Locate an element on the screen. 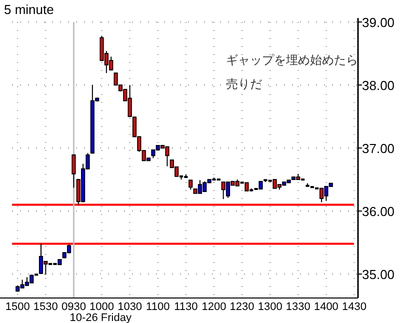 This screenshot has height=323, width=410. ytick: 36.00 is located at coordinates (378, 212).